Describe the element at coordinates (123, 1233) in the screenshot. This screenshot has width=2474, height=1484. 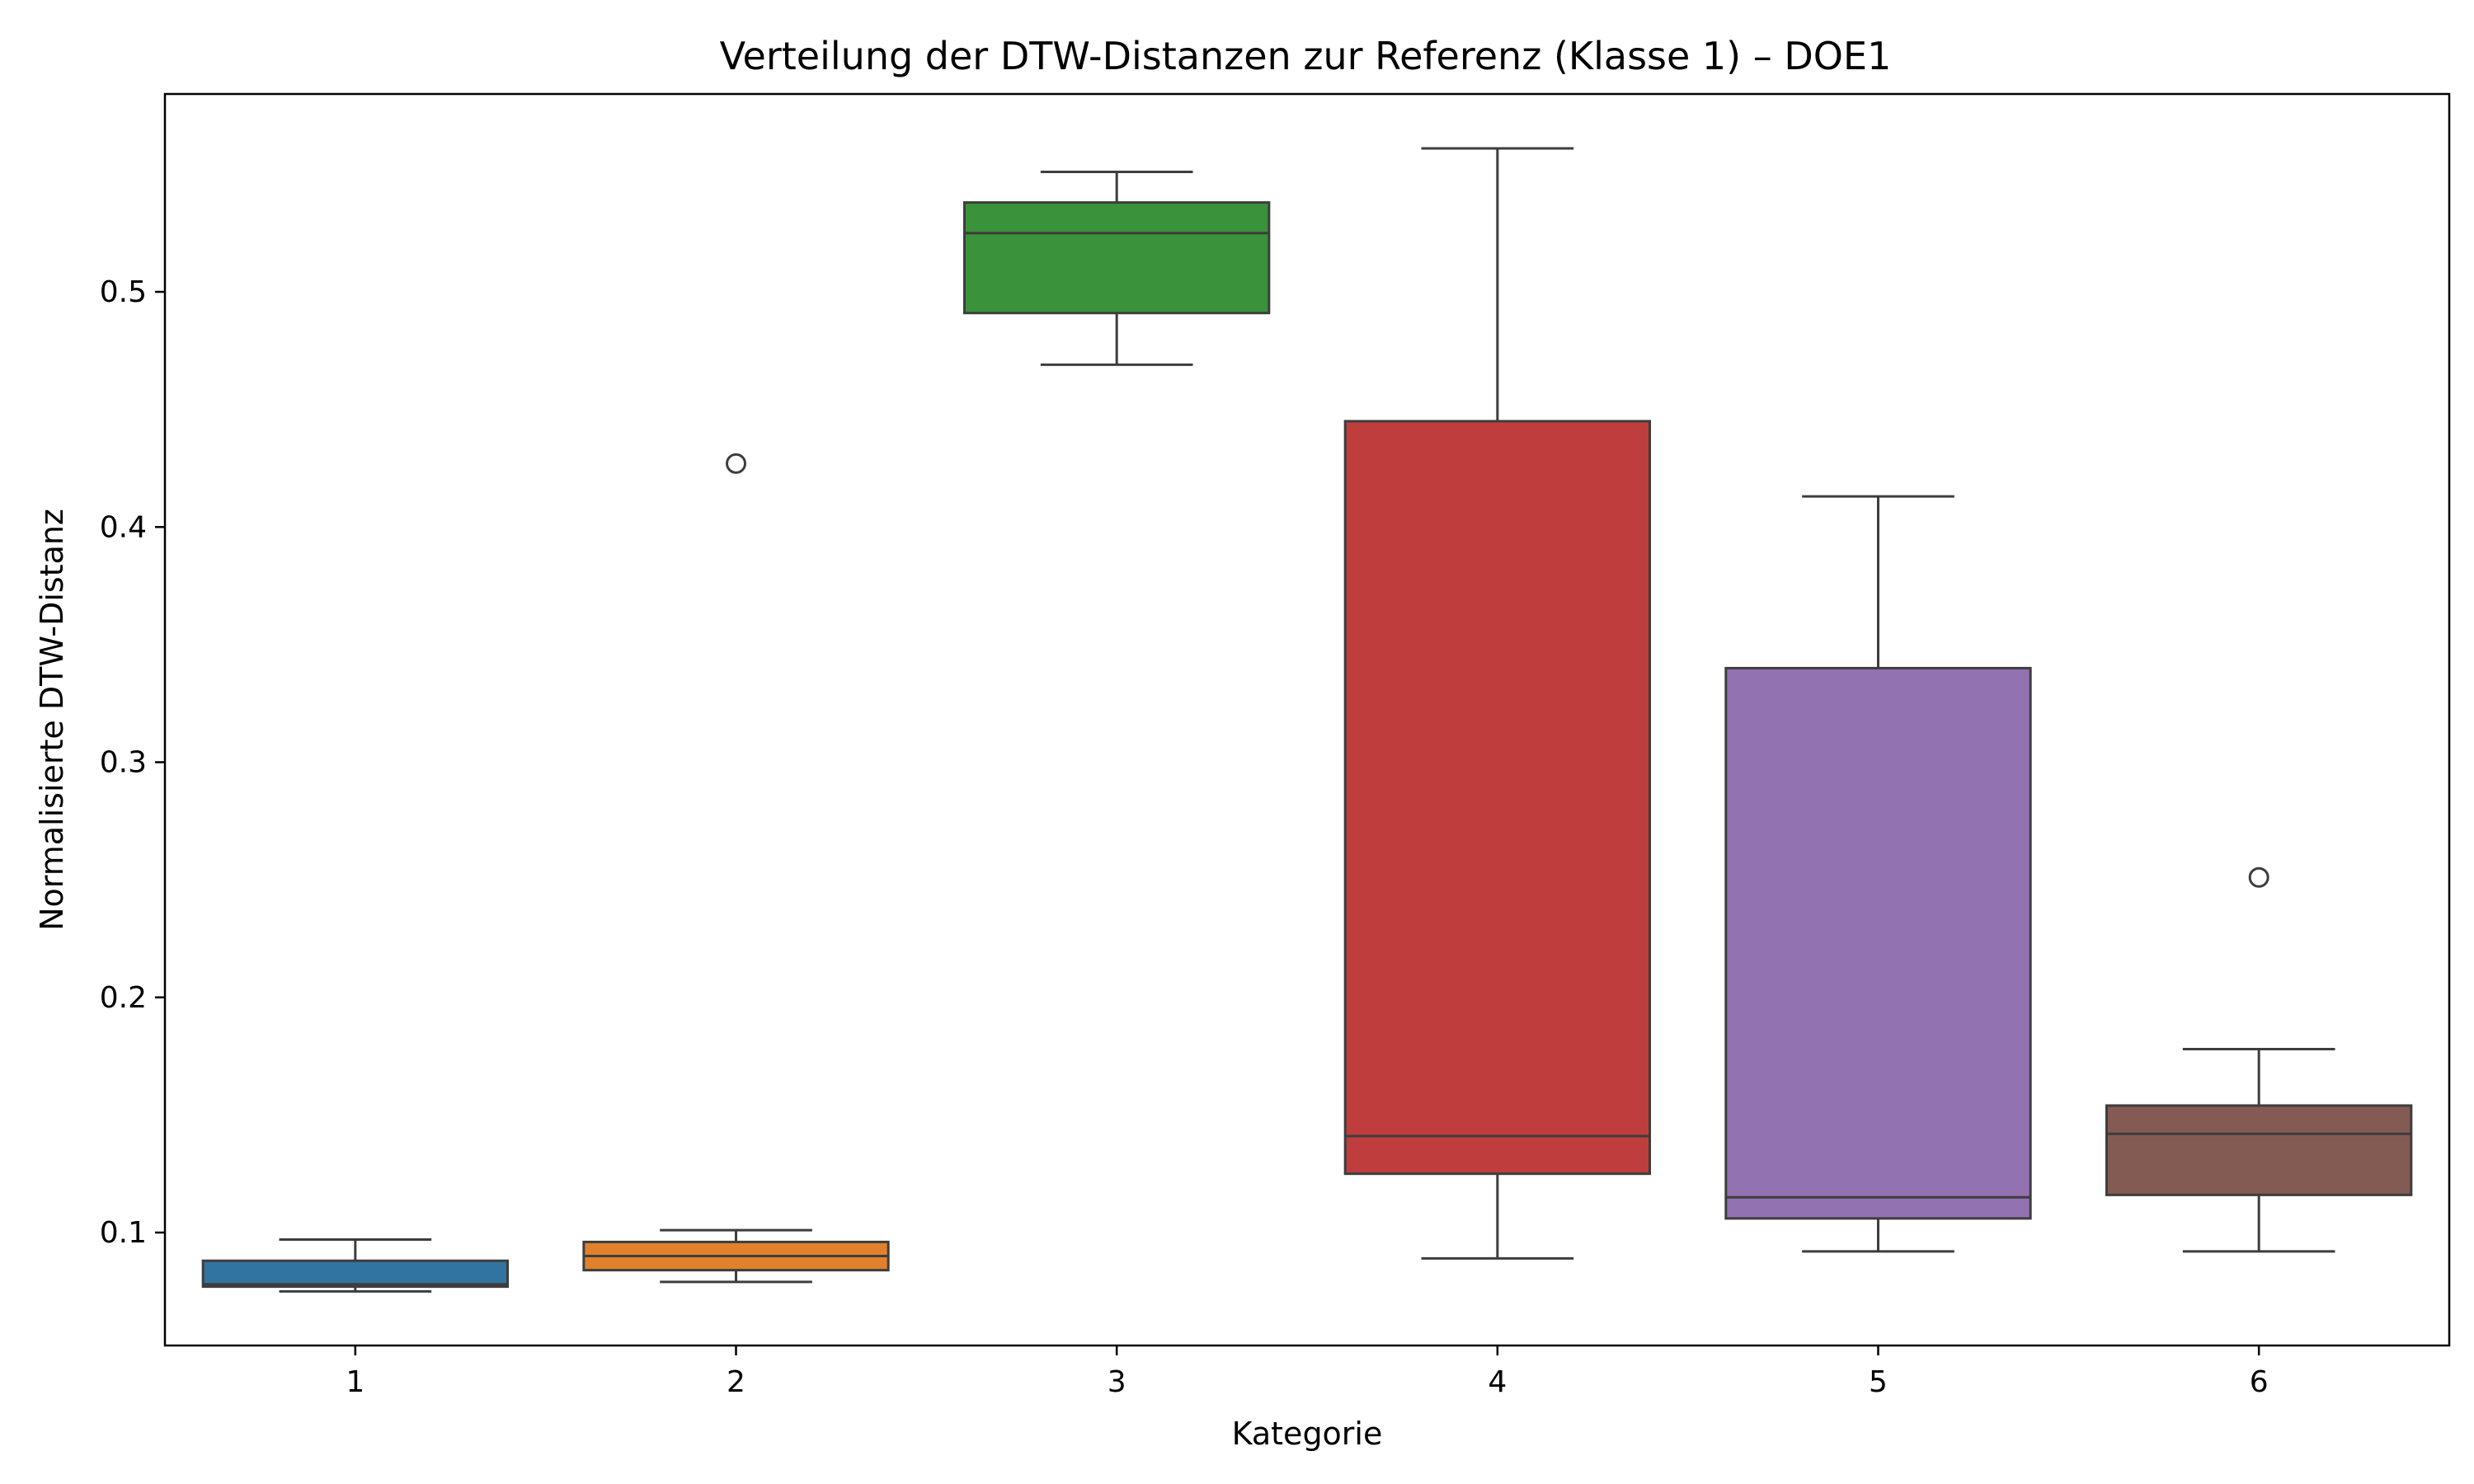
I see `y-tick-label-0.1: 0.1` at that location.